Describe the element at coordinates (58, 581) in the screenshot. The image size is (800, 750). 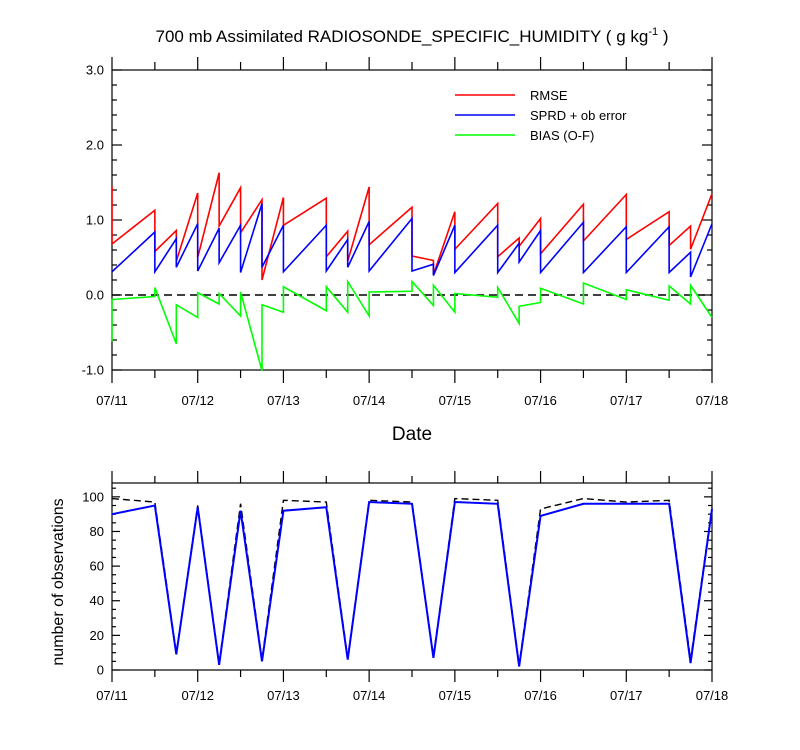
I see `bottom-y-axis-label: number of observations` at that location.